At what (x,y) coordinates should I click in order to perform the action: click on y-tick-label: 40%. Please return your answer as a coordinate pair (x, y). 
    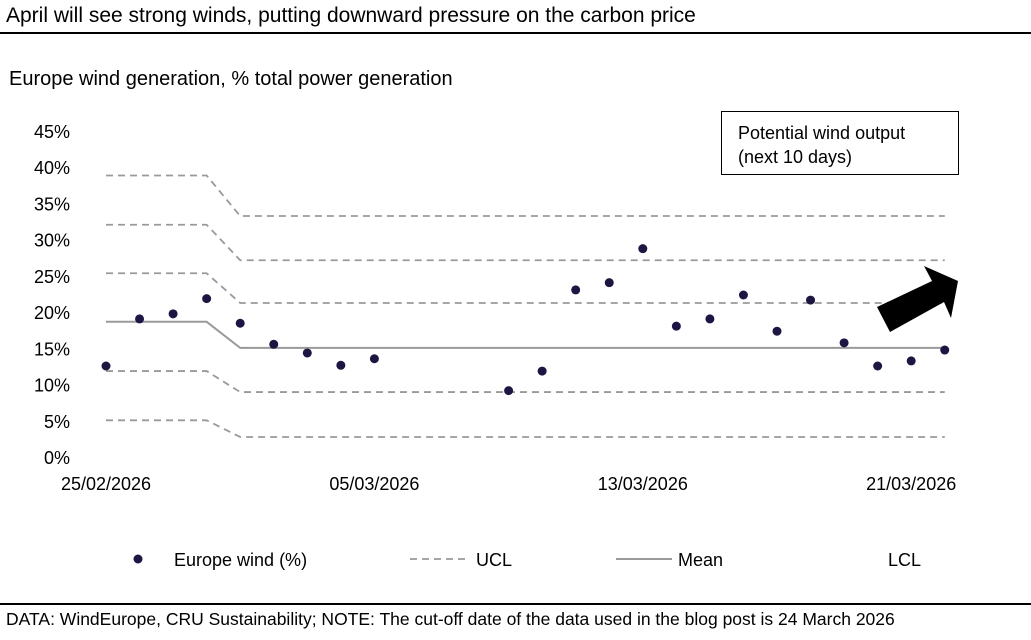
    Looking at the image, I should click on (52, 168).